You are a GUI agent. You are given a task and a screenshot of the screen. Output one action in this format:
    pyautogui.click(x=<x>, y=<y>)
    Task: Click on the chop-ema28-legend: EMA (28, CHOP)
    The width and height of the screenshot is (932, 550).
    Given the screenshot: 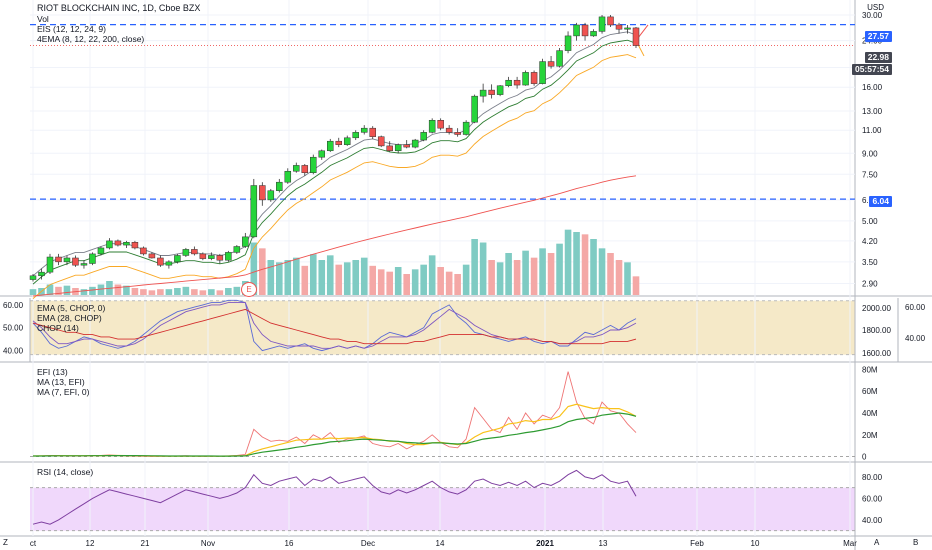 What is the action you would take?
    pyautogui.click(x=69, y=318)
    